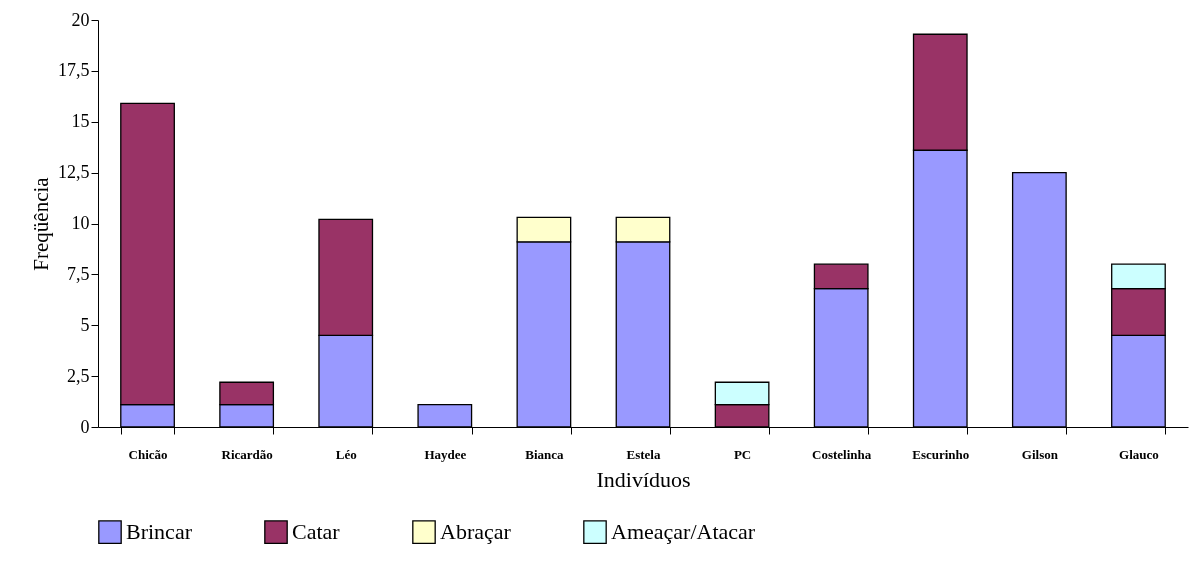 The width and height of the screenshot is (1192, 574). What do you see at coordinates (85, 324) in the screenshot?
I see `y-tick-label: 5` at bounding box center [85, 324].